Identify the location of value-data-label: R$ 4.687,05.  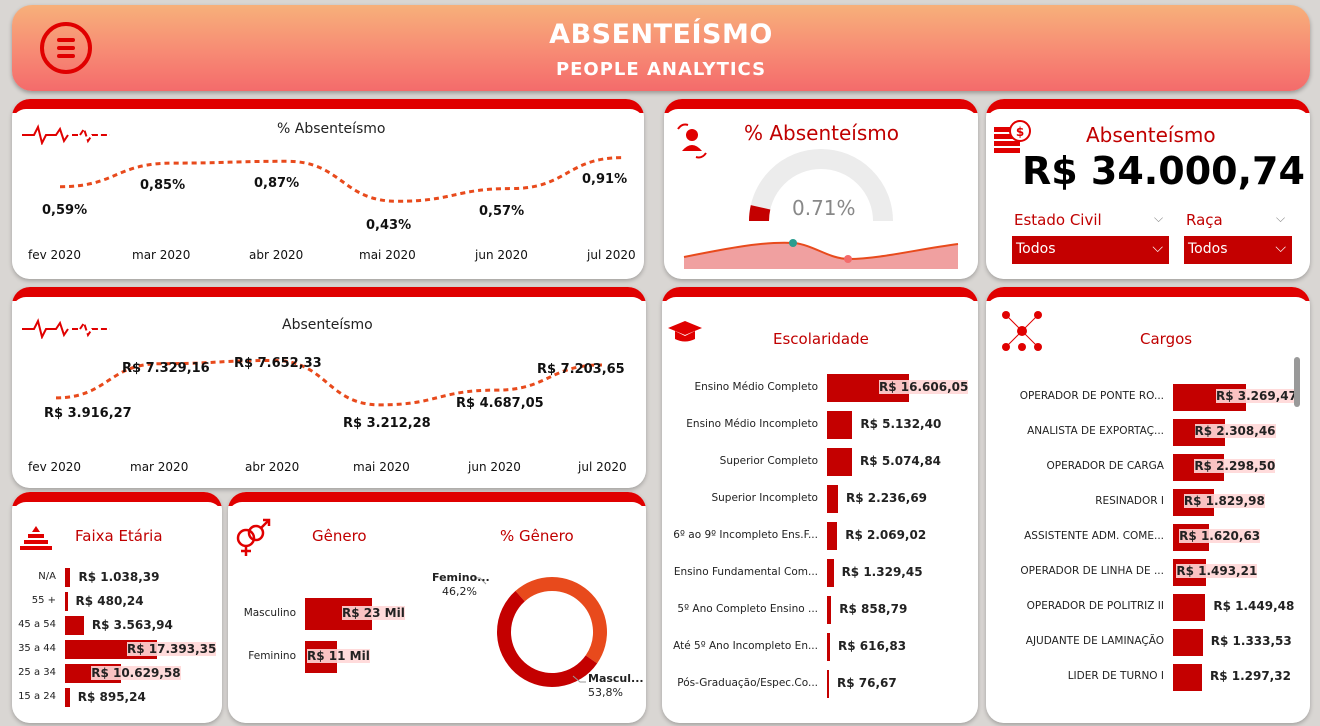
(500, 403).